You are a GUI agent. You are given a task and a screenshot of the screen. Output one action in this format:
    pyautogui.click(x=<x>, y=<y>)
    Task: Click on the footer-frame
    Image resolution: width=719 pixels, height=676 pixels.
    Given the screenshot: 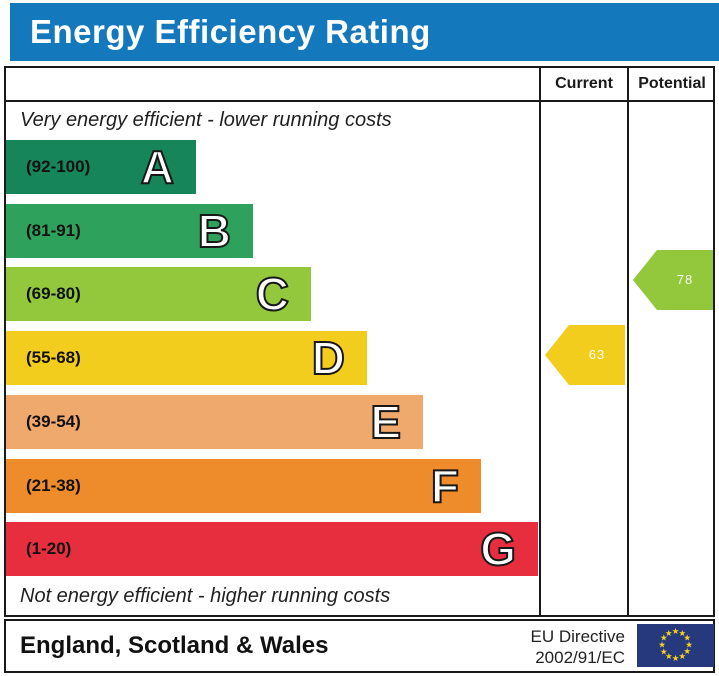 What is the action you would take?
    pyautogui.click(x=359, y=646)
    